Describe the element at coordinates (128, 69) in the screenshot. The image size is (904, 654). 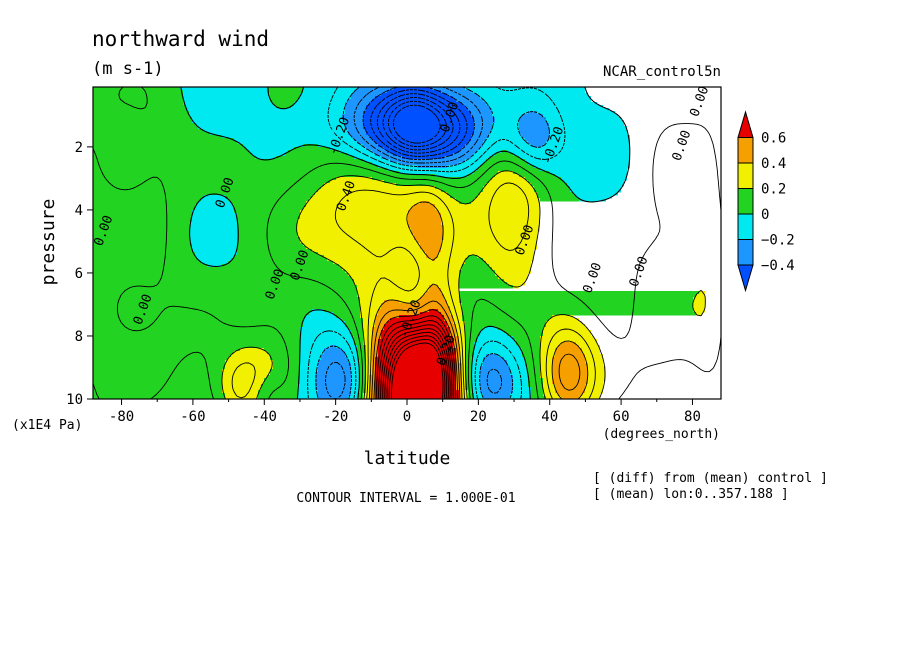
I see `chart-units: (m s-1)` at that location.